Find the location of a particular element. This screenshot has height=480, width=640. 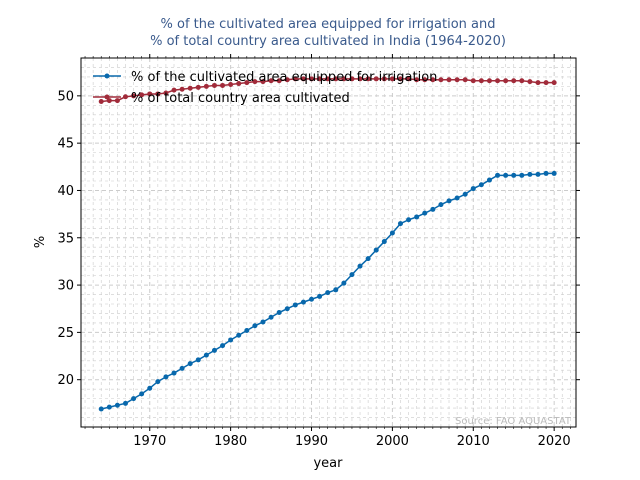

y-tick-label: 30 is located at coordinates (65, 286).